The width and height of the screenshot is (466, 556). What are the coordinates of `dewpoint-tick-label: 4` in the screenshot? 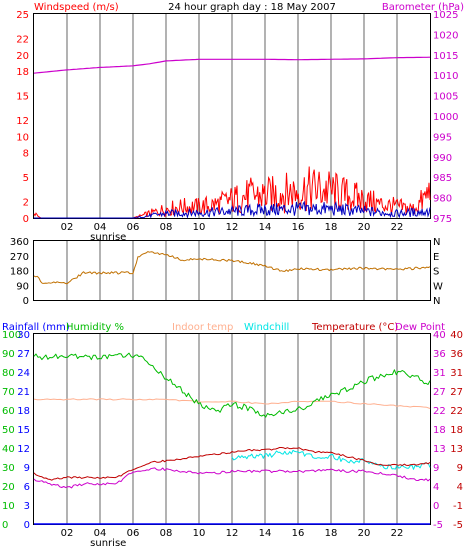 It's located at (436, 487).